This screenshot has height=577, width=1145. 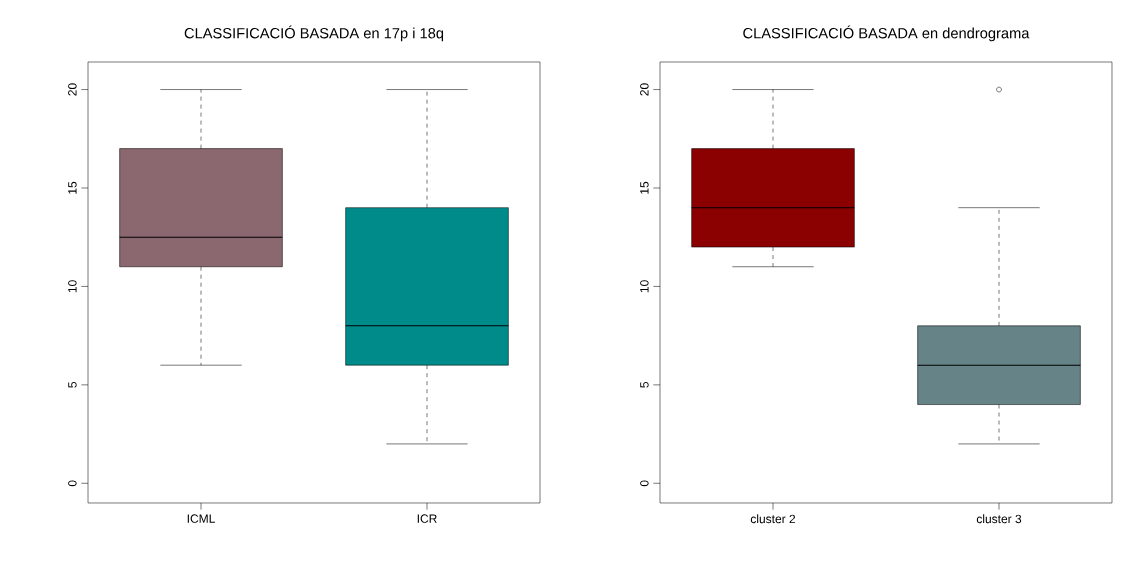 What do you see at coordinates (314, 33) in the screenshot?
I see `chart-title: CLASSIFICACIÓ BASADA en 17p i 18q` at bounding box center [314, 33].